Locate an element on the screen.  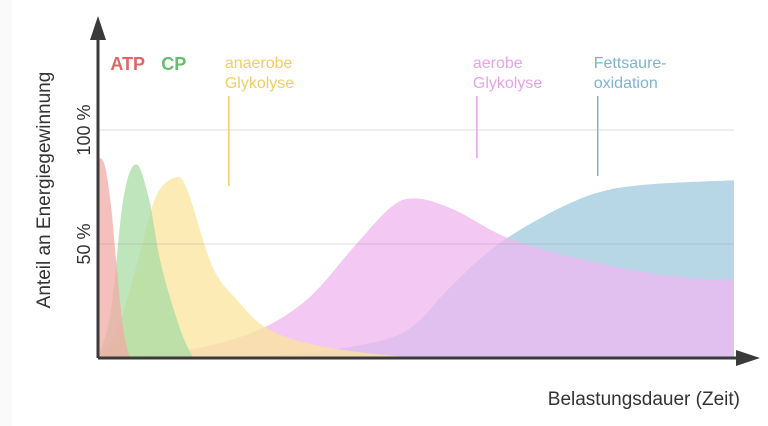
series-label-atp: ATP is located at coordinates (127, 64).